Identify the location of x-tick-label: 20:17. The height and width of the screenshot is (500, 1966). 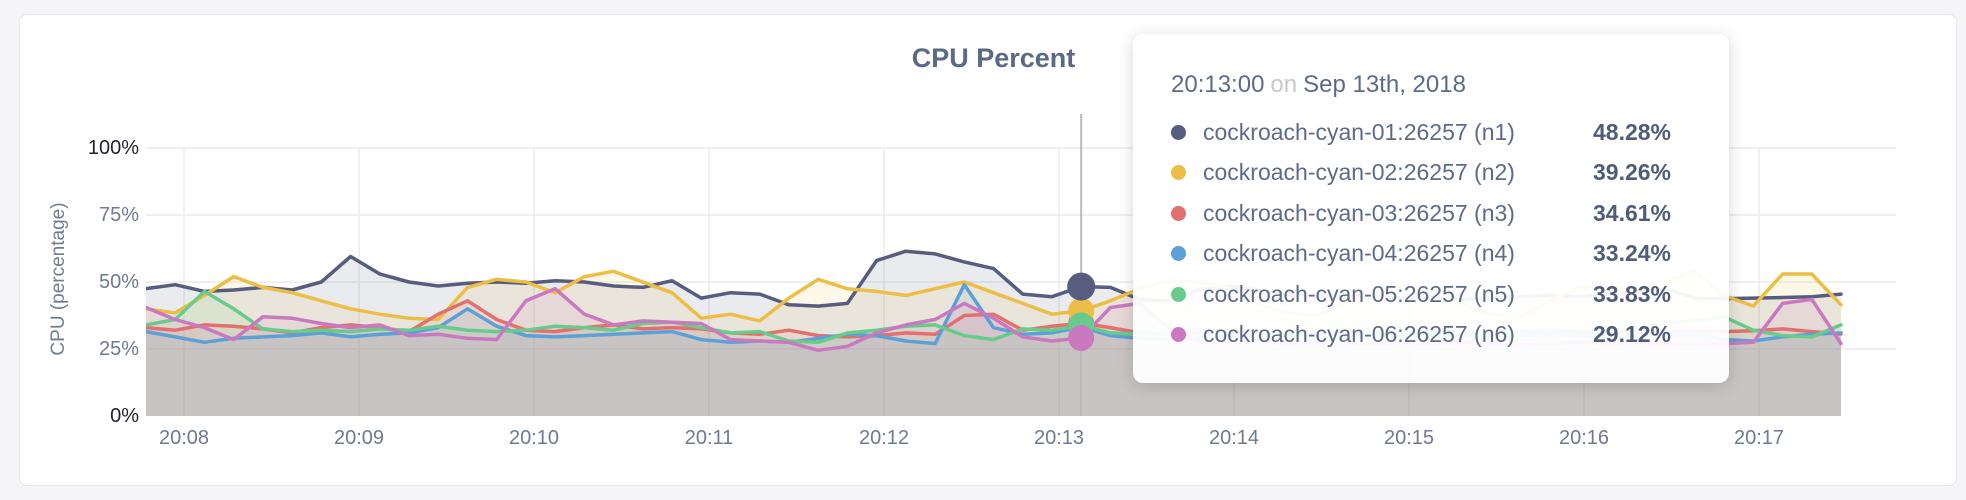
(1759, 438).